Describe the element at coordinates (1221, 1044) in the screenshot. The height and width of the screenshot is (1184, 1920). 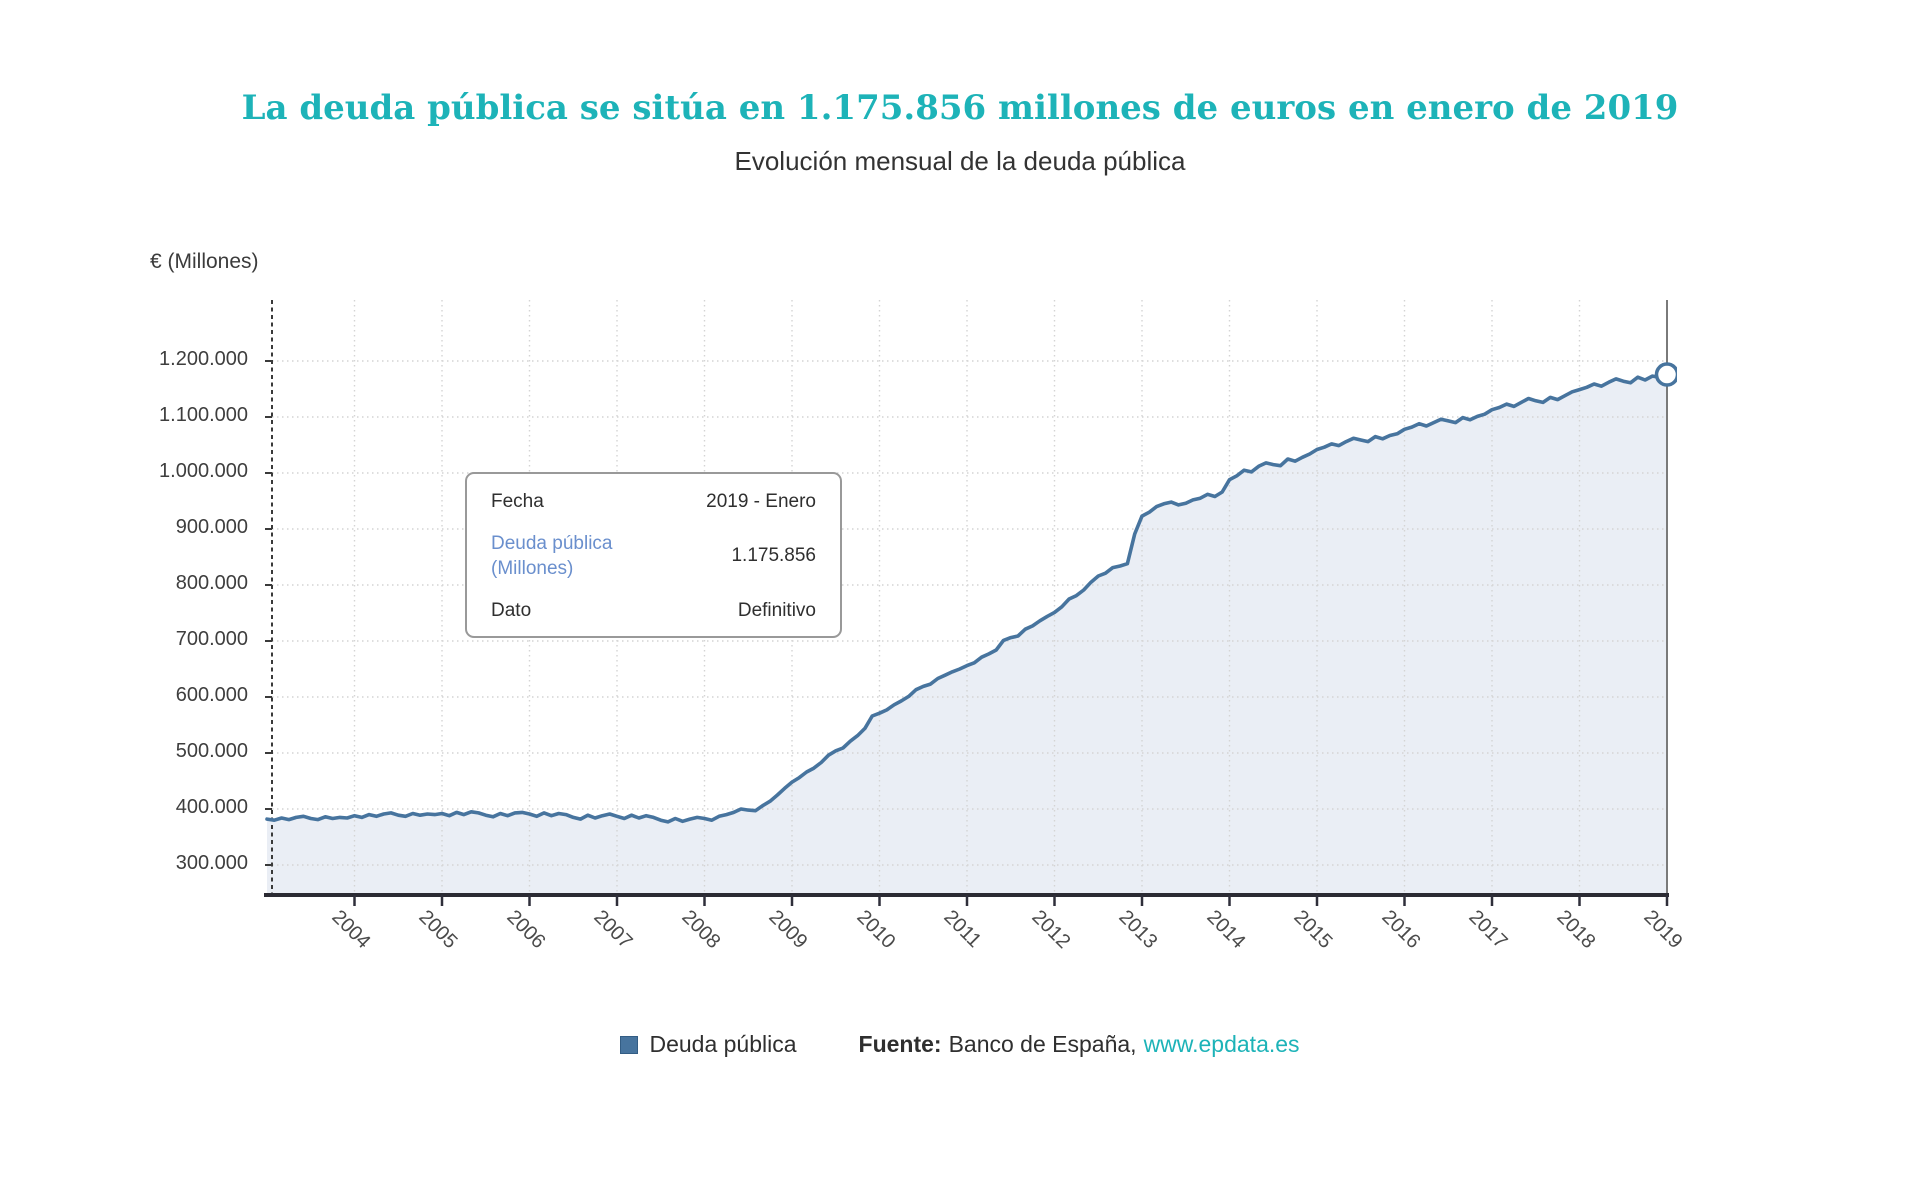
I see `epdata-link: www.epdata.es` at that location.